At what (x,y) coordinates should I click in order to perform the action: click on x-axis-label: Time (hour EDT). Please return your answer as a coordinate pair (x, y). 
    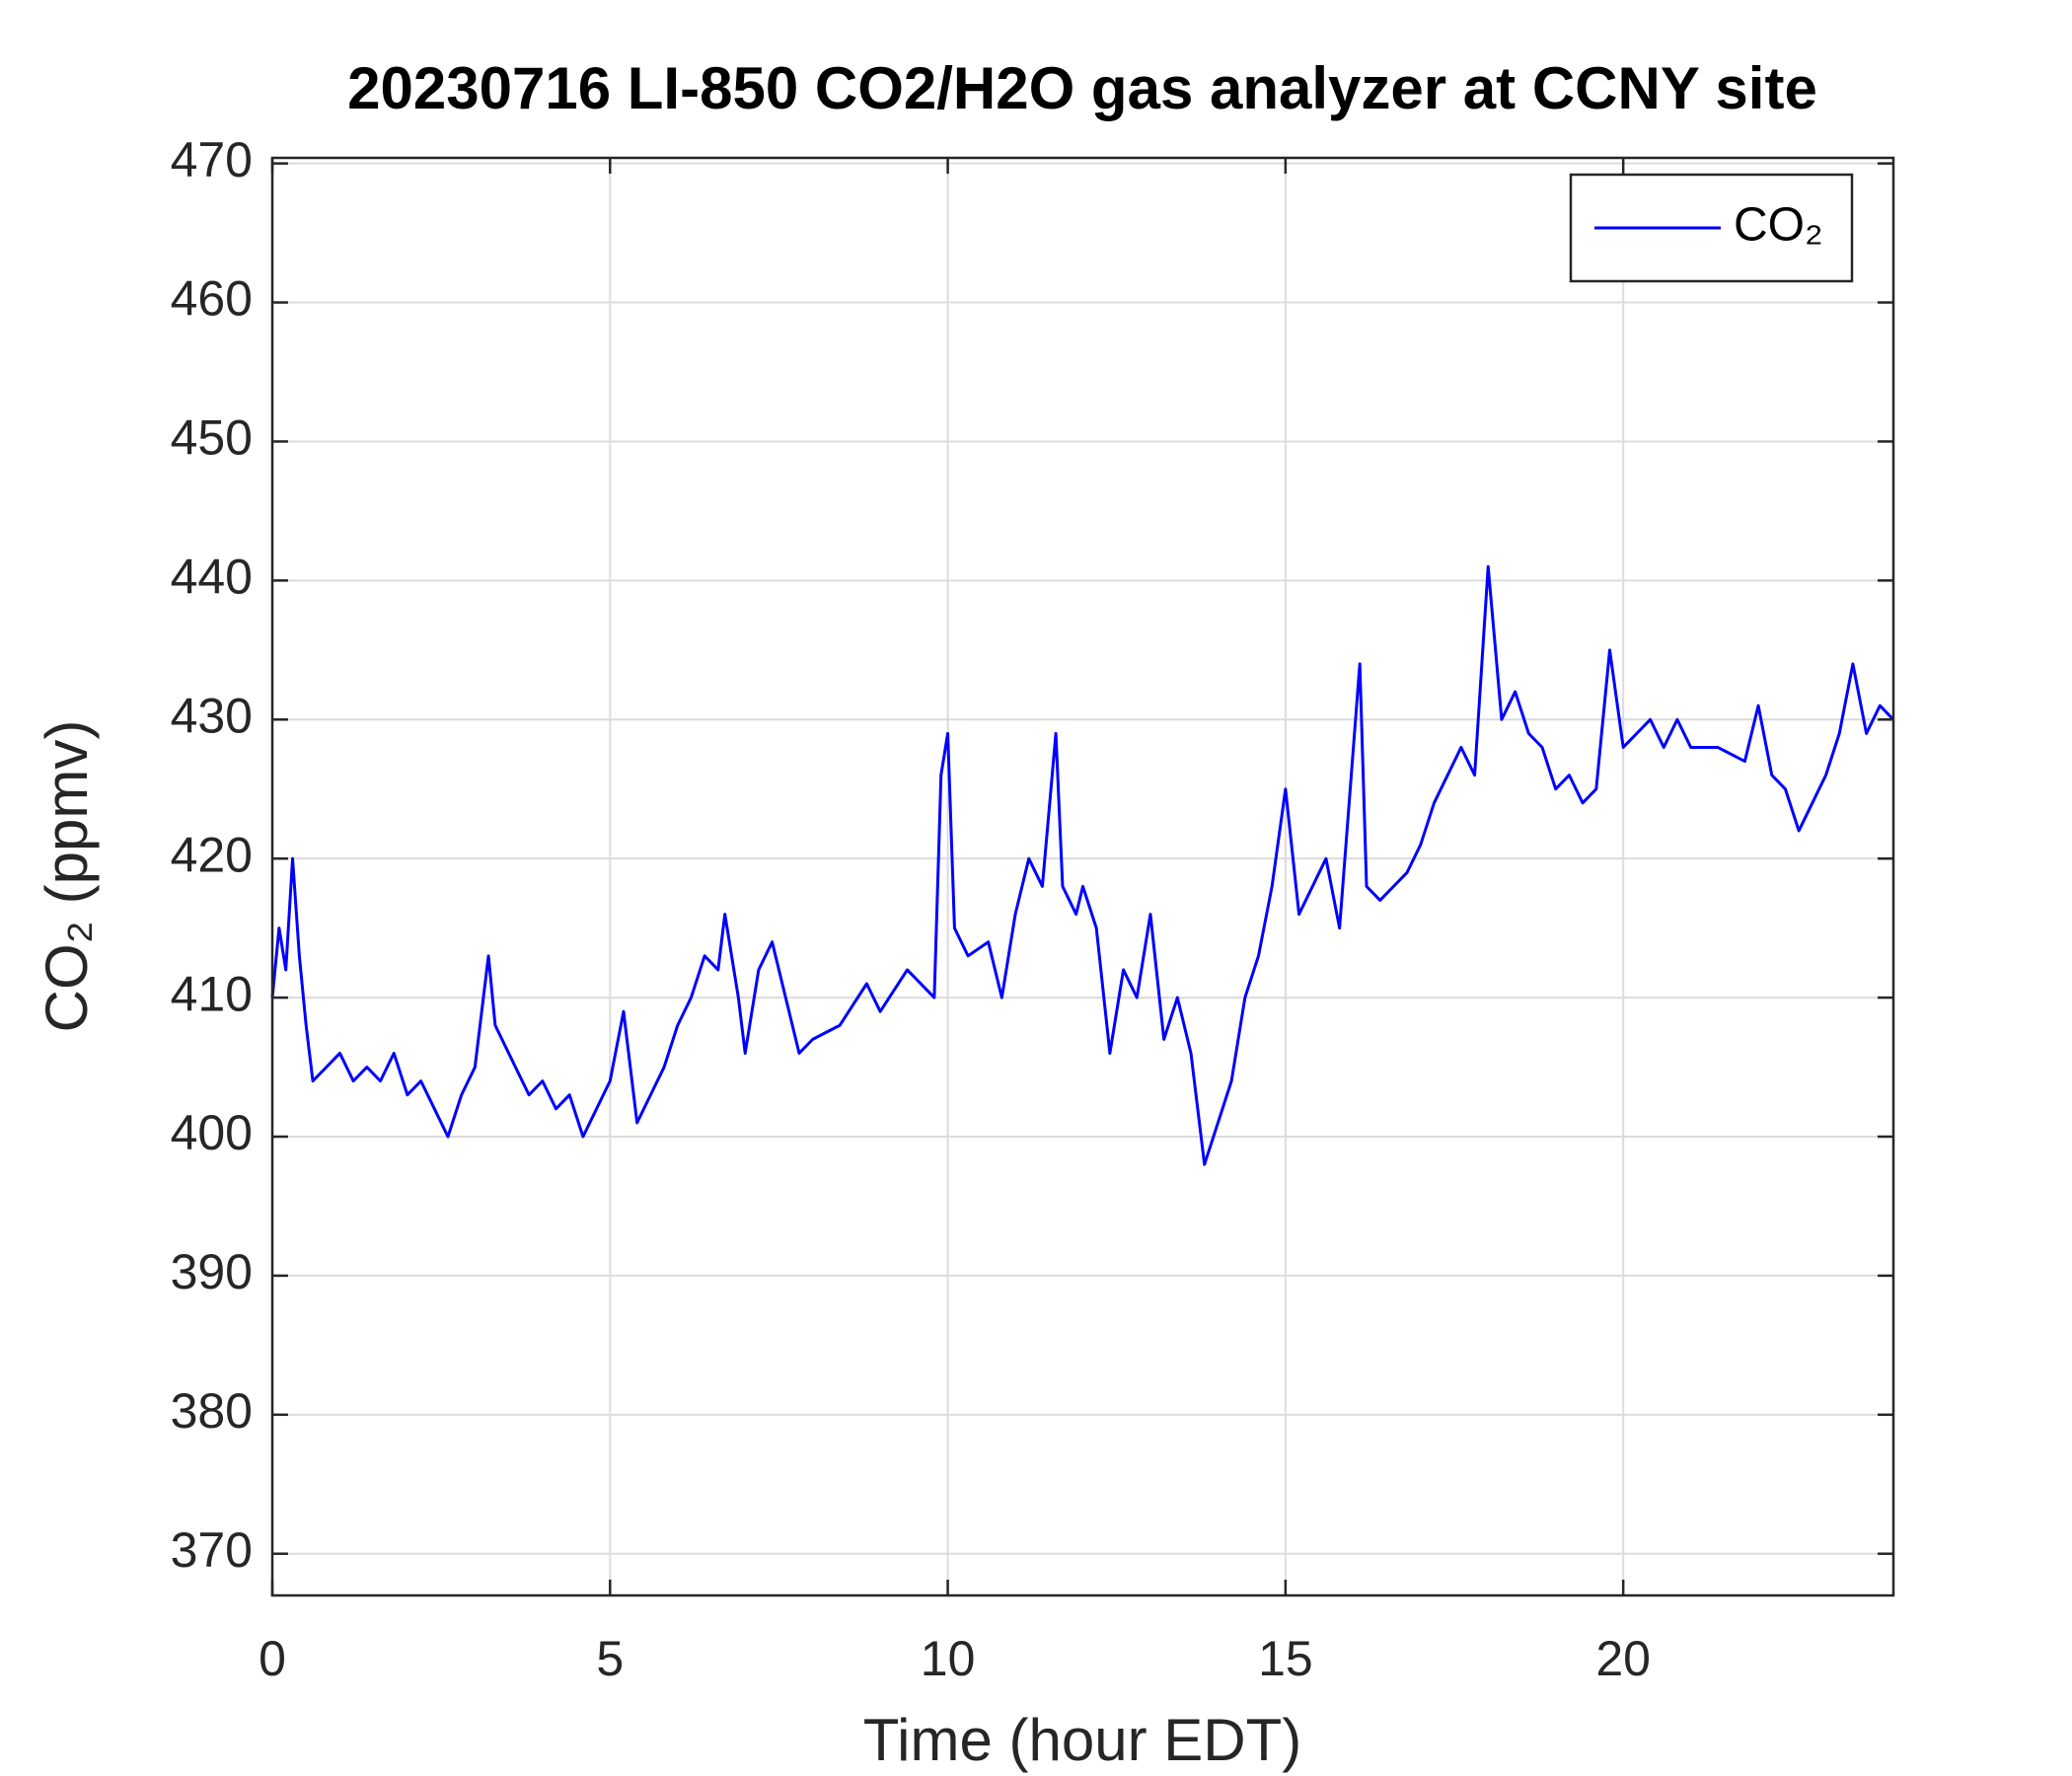
    Looking at the image, I should click on (1083, 1740).